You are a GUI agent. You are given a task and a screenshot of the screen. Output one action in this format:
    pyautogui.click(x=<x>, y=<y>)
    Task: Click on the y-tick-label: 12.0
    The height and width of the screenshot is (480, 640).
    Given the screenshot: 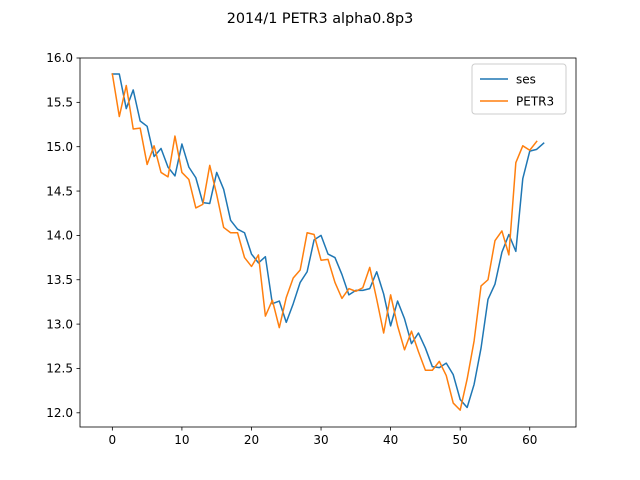 What is the action you would take?
    pyautogui.click(x=59, y=413)
    